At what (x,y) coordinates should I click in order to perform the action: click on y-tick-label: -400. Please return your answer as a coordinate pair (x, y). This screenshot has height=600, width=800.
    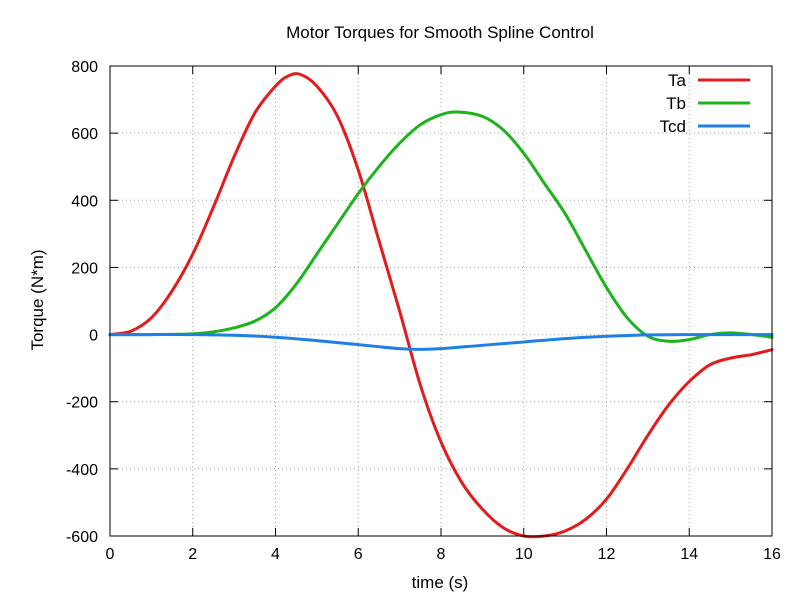
    Looking at the image, I should click on (82, 470).